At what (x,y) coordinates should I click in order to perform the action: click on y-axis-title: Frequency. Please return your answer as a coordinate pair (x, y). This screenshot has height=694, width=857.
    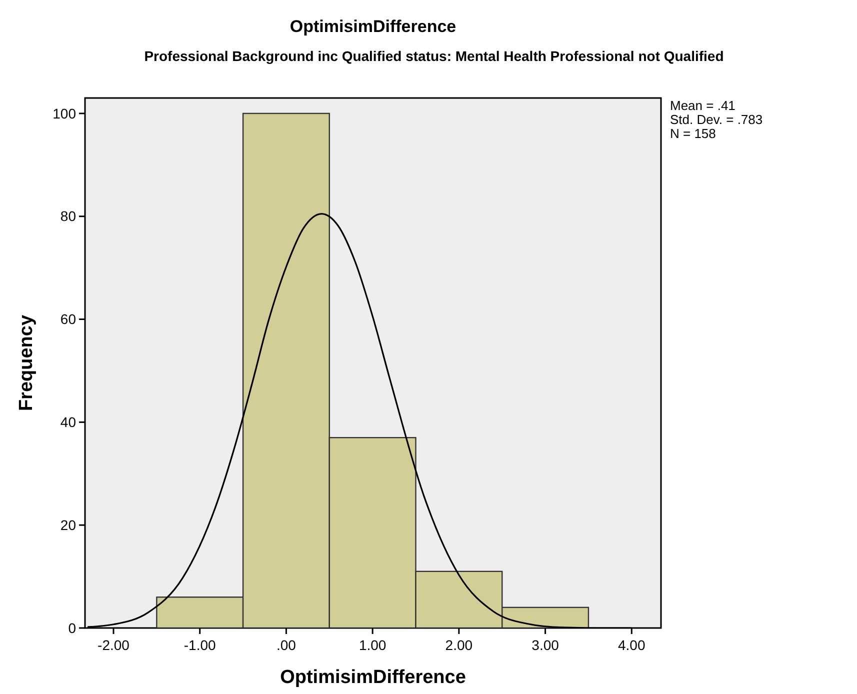
    Looking at the image, I should click on (26, 363).